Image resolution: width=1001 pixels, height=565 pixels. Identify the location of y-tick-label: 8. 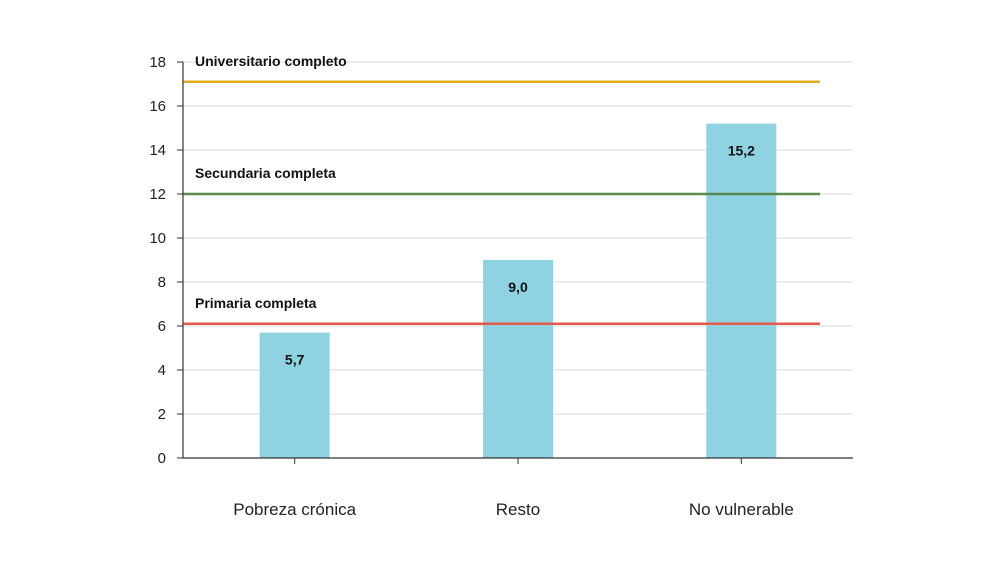
(162, 282).